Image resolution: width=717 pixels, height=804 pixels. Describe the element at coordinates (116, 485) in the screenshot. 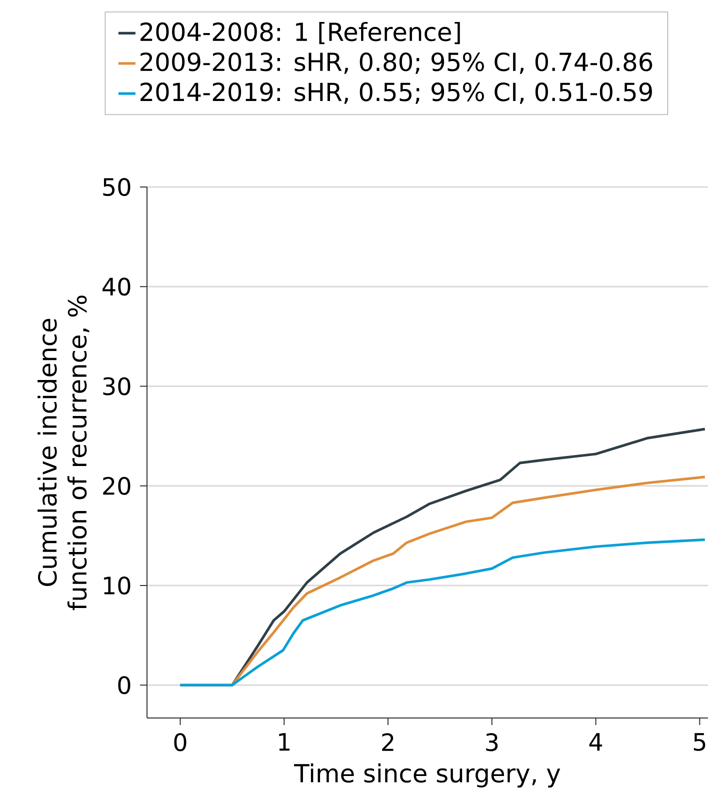

I see `y-tick-label: 20` at that location.